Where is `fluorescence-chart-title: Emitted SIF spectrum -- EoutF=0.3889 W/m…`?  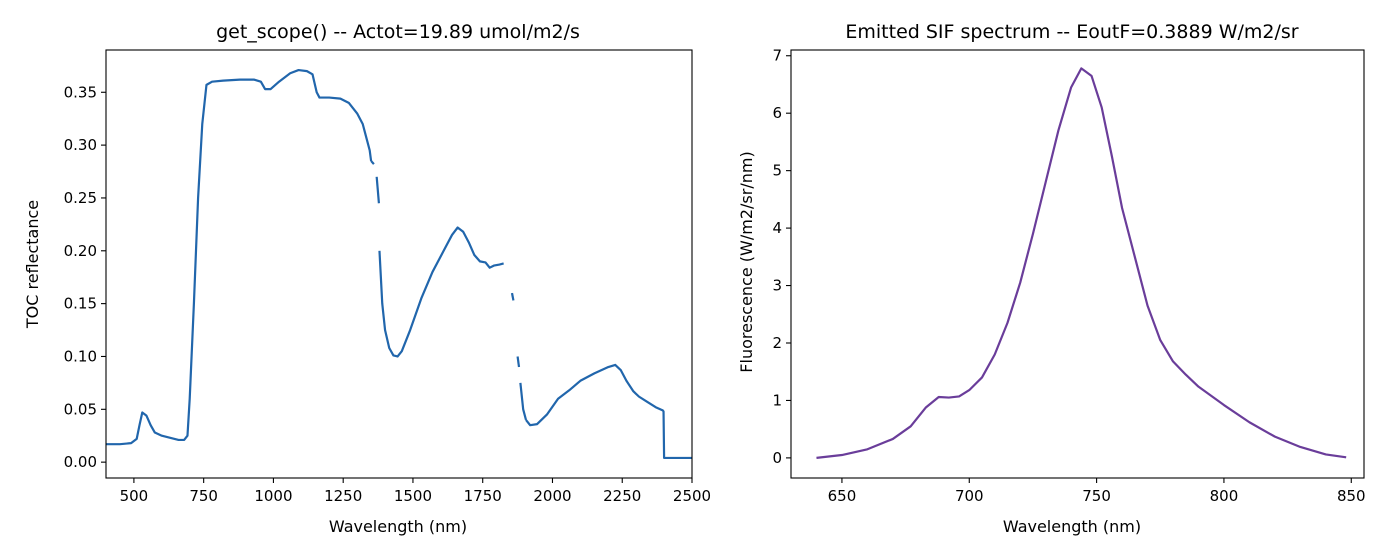 fluorescence-chart-title: Emitted SIF spectrum -- EoutF=0.3889 W/m… is located at coordinates (1071, 32).